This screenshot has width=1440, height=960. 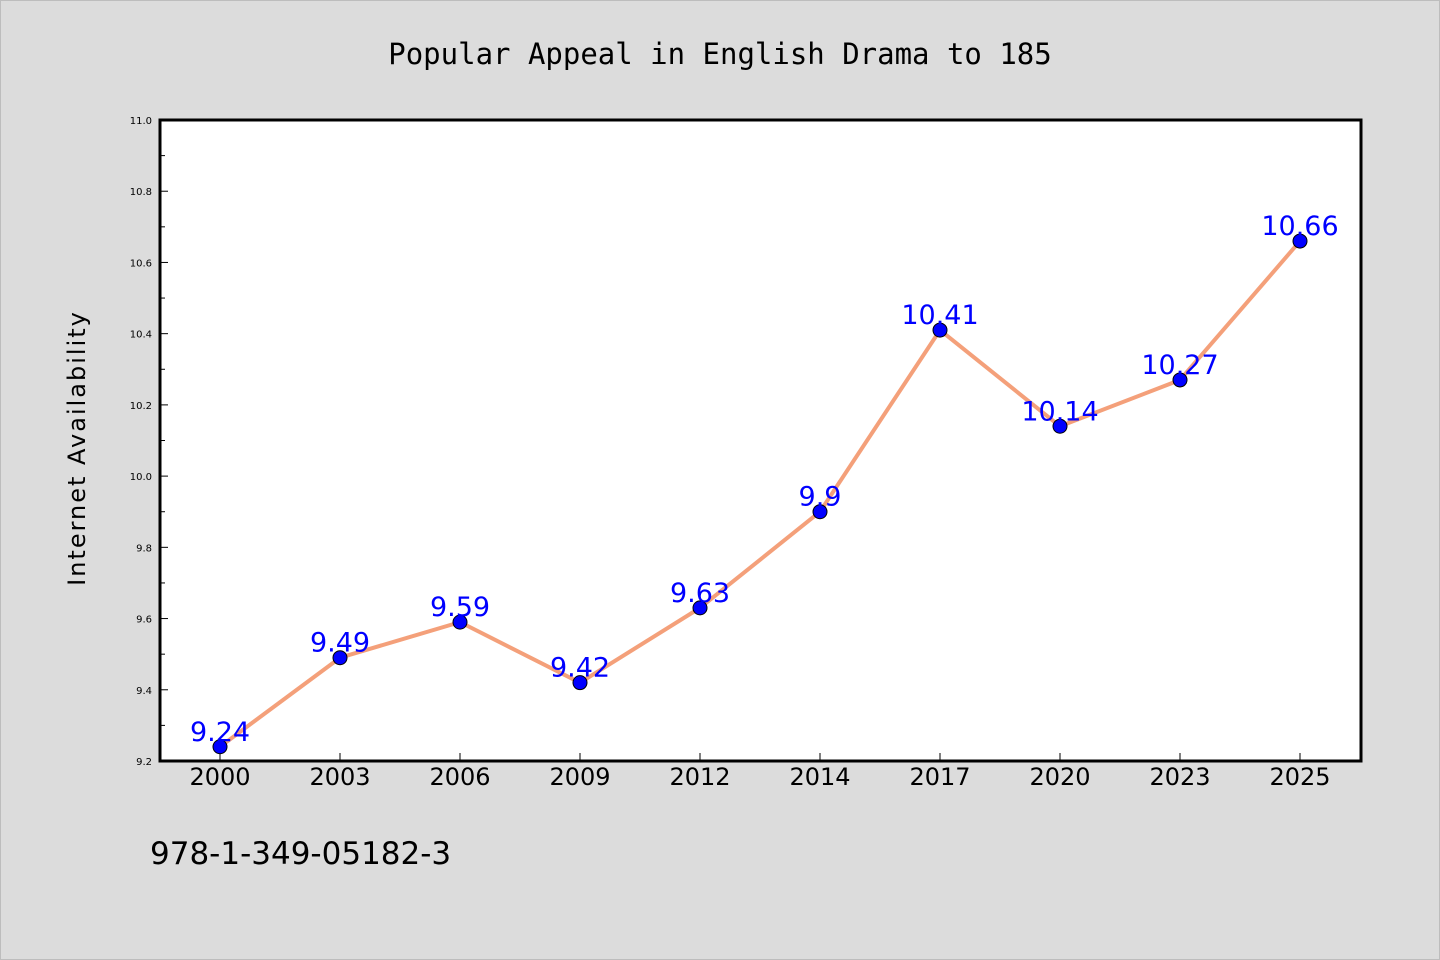 I want to click on y-tick-label: 9.8, so click(x=144, y=548).